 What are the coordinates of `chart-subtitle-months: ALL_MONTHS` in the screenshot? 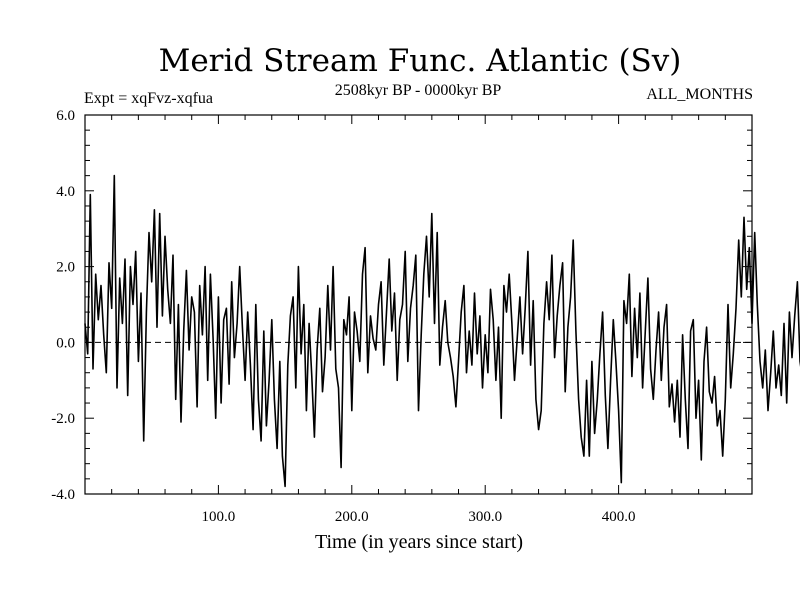 It's located at (699, 94).